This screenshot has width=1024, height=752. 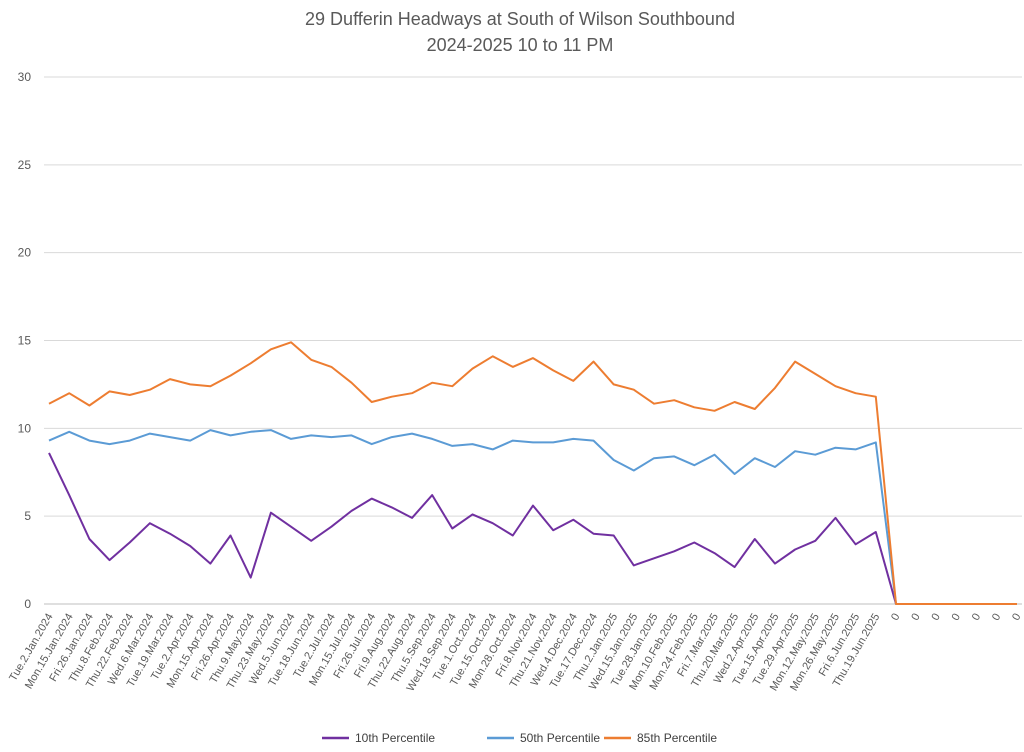 I want to click on y-tick-label: 5, so click(x=27, y=516).